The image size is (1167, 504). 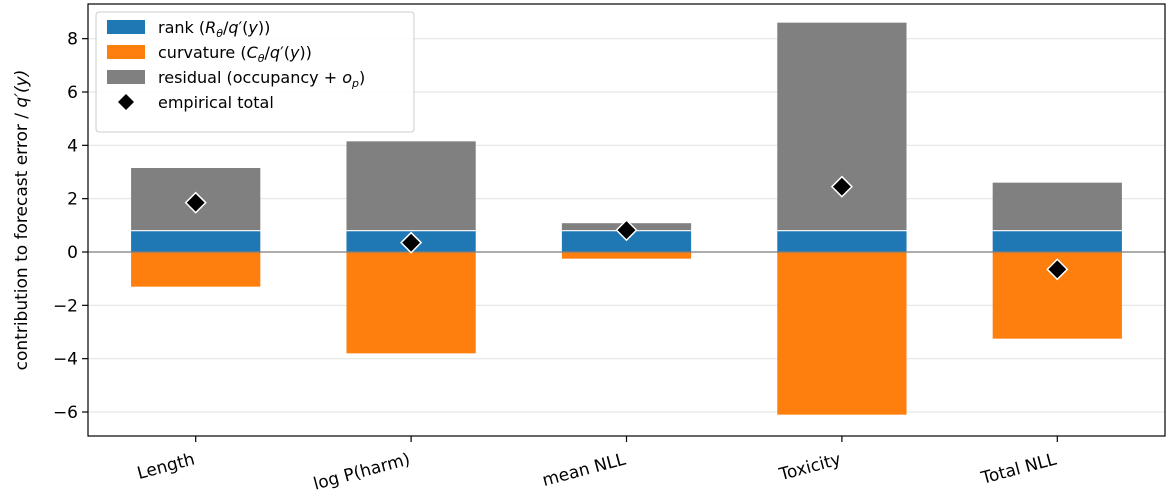 I want to click on x-tick-label: Total NLL, so click(x=1018, y=469).